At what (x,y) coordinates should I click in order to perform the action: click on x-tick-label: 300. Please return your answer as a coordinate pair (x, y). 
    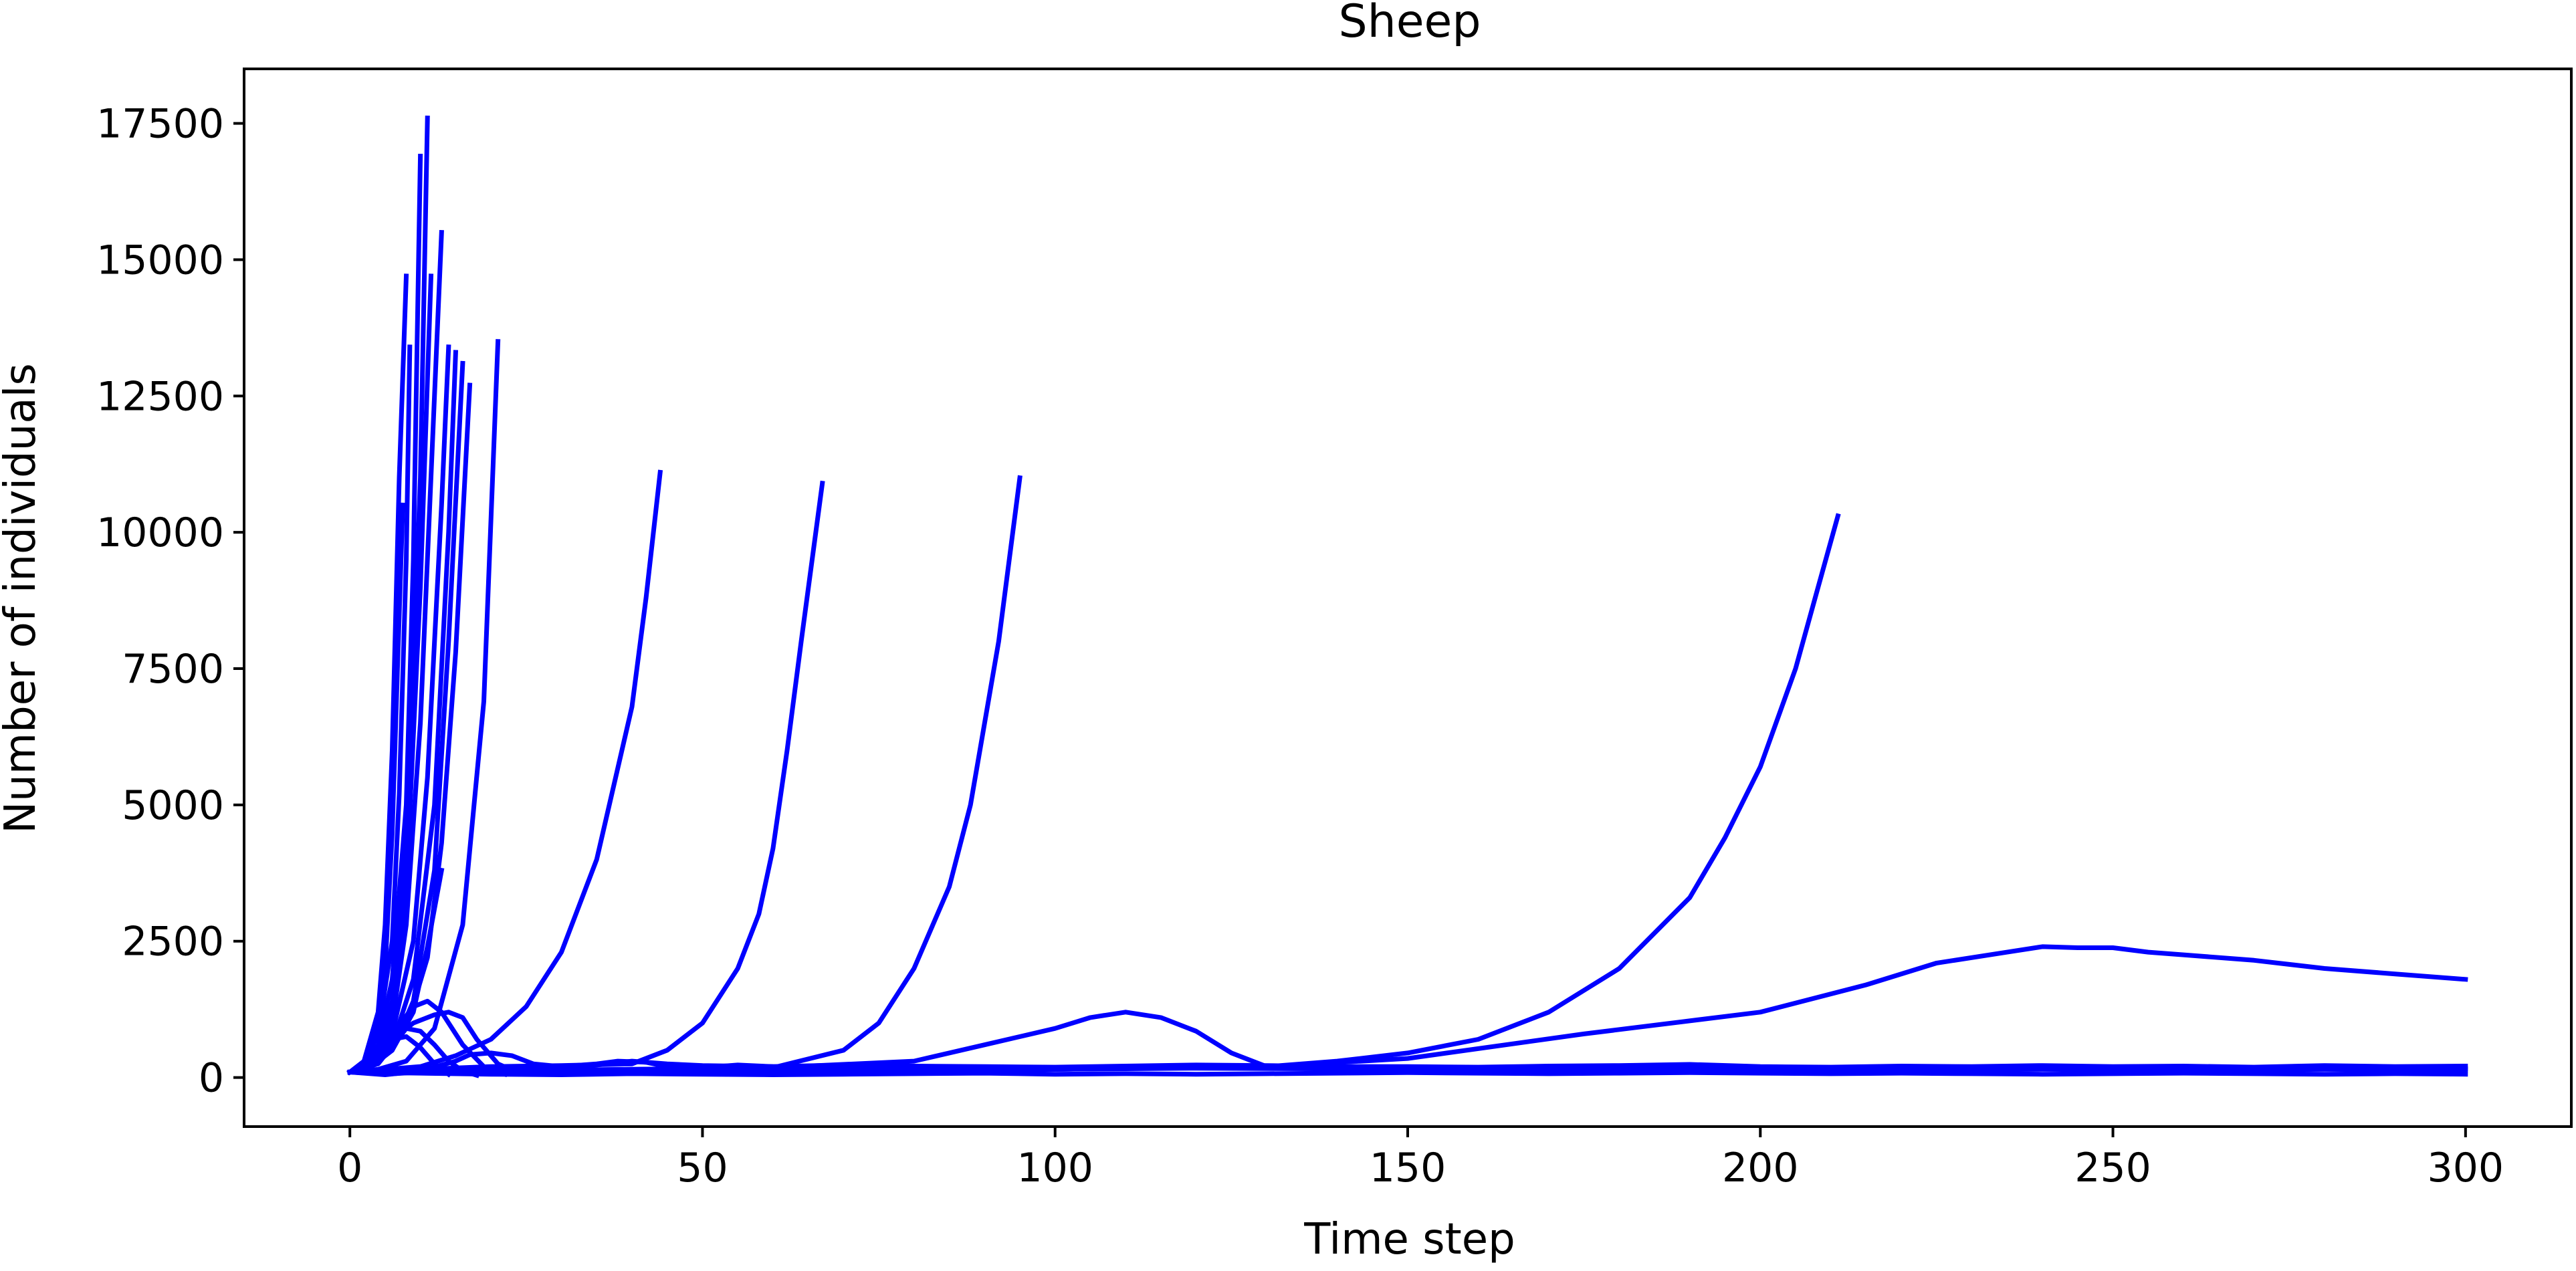
    Looking at the image, I should click on (2466, 1168).